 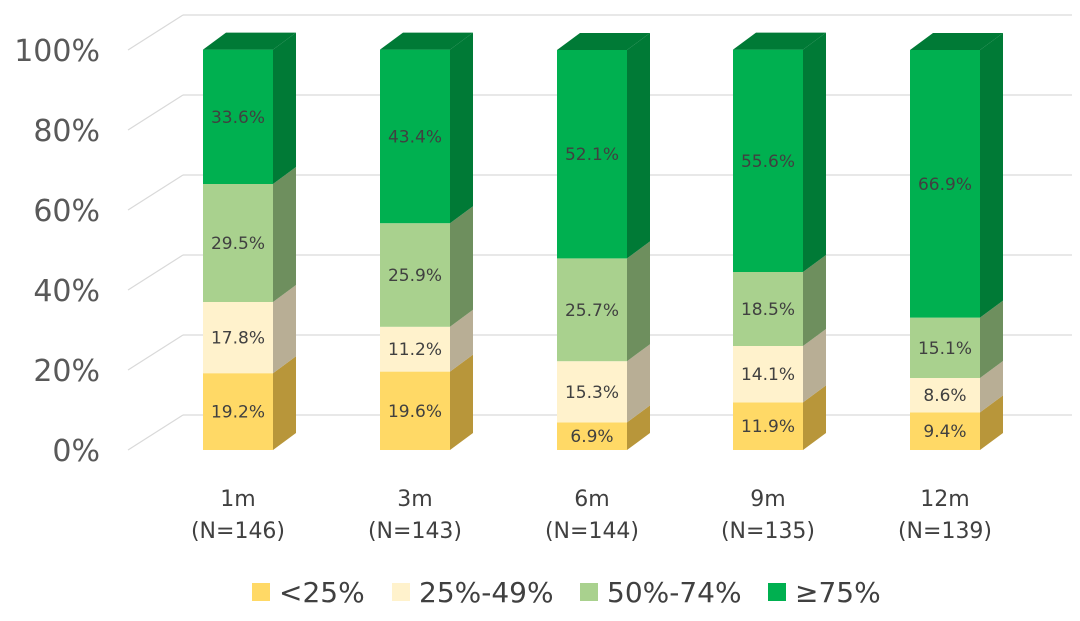 What do you see at coordinates (237, 499) in the screenshot?
I see `x-tick-label: 1m` at bounding box center [237, 499].